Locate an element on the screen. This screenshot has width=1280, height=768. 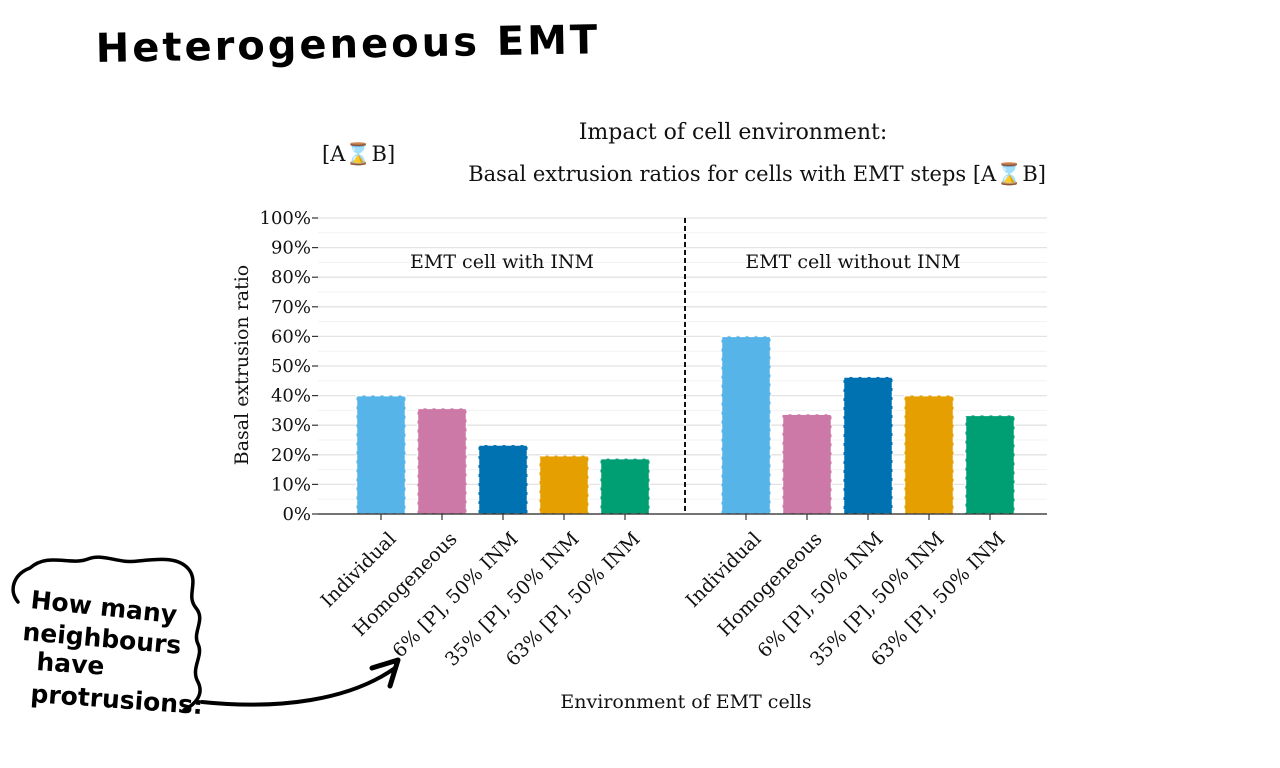
y-tick-label: 100% is located at coordinates (285, 218).